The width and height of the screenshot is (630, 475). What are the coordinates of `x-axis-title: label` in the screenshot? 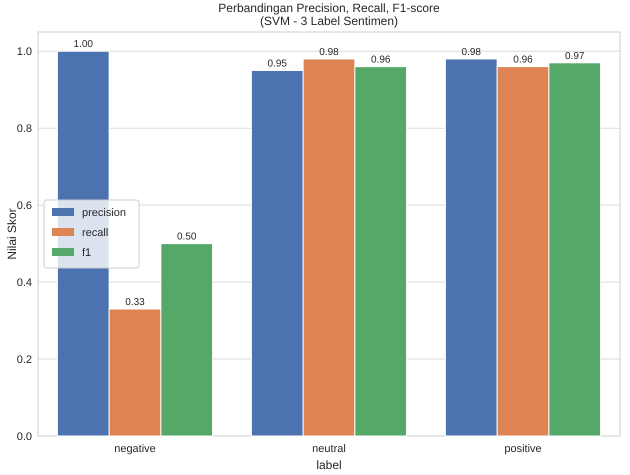 It's located at (329, 465).